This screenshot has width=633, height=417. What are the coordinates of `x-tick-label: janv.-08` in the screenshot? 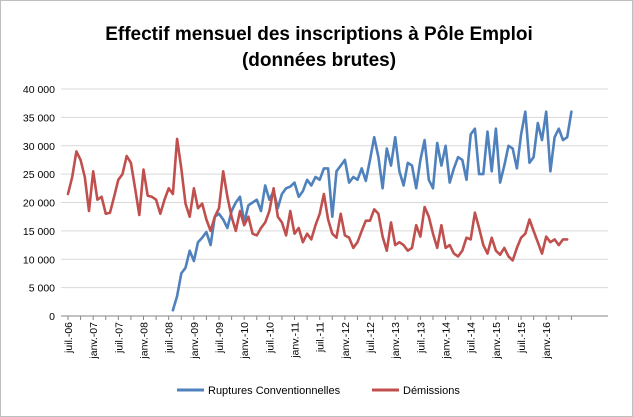 It's located at (145, 341).